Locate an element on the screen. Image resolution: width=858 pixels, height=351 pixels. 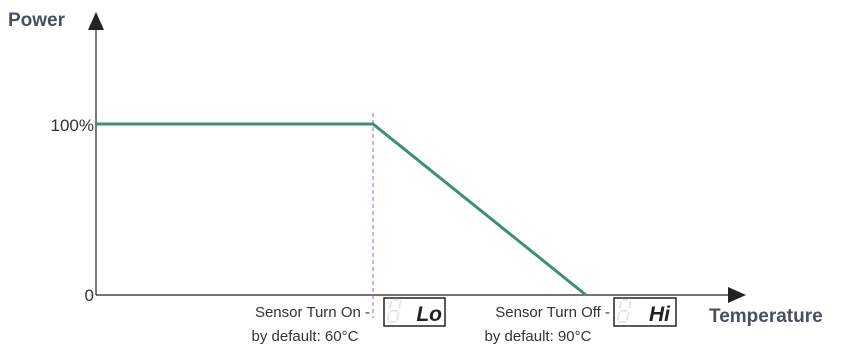
y-tick-label-0: 0 is located at coordinates (89, 295).